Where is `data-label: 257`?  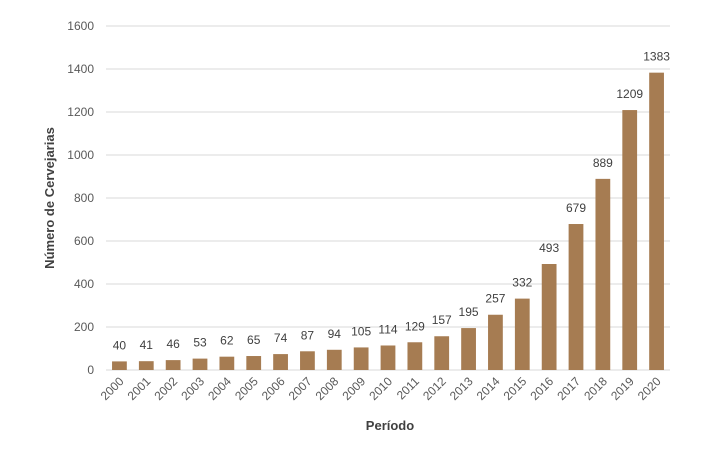
data-label: 257 is located at coordinates (495, 299).